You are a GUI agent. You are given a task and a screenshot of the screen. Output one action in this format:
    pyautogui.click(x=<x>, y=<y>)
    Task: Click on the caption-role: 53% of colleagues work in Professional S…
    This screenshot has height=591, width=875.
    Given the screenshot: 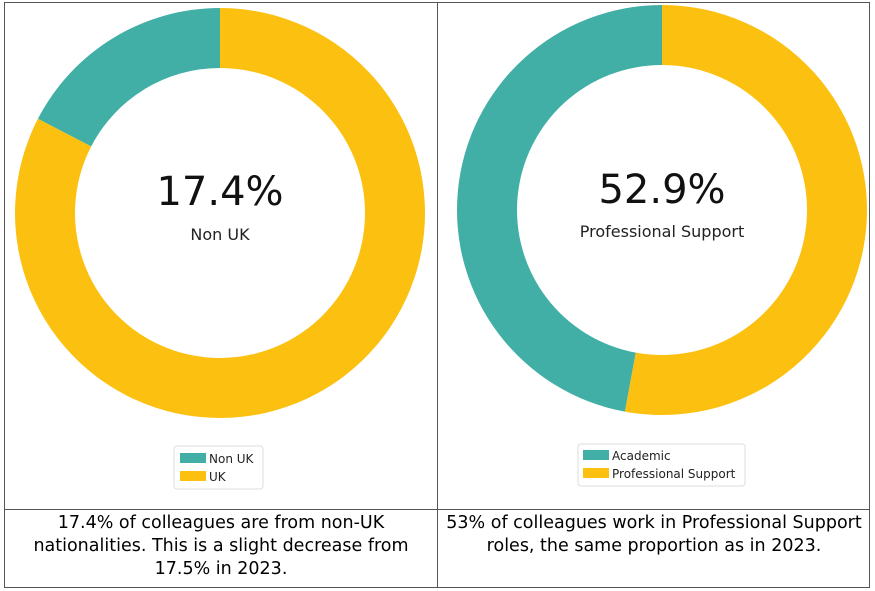 What is the action you would take?
    pyautogui.click(x=654, y=534)
    